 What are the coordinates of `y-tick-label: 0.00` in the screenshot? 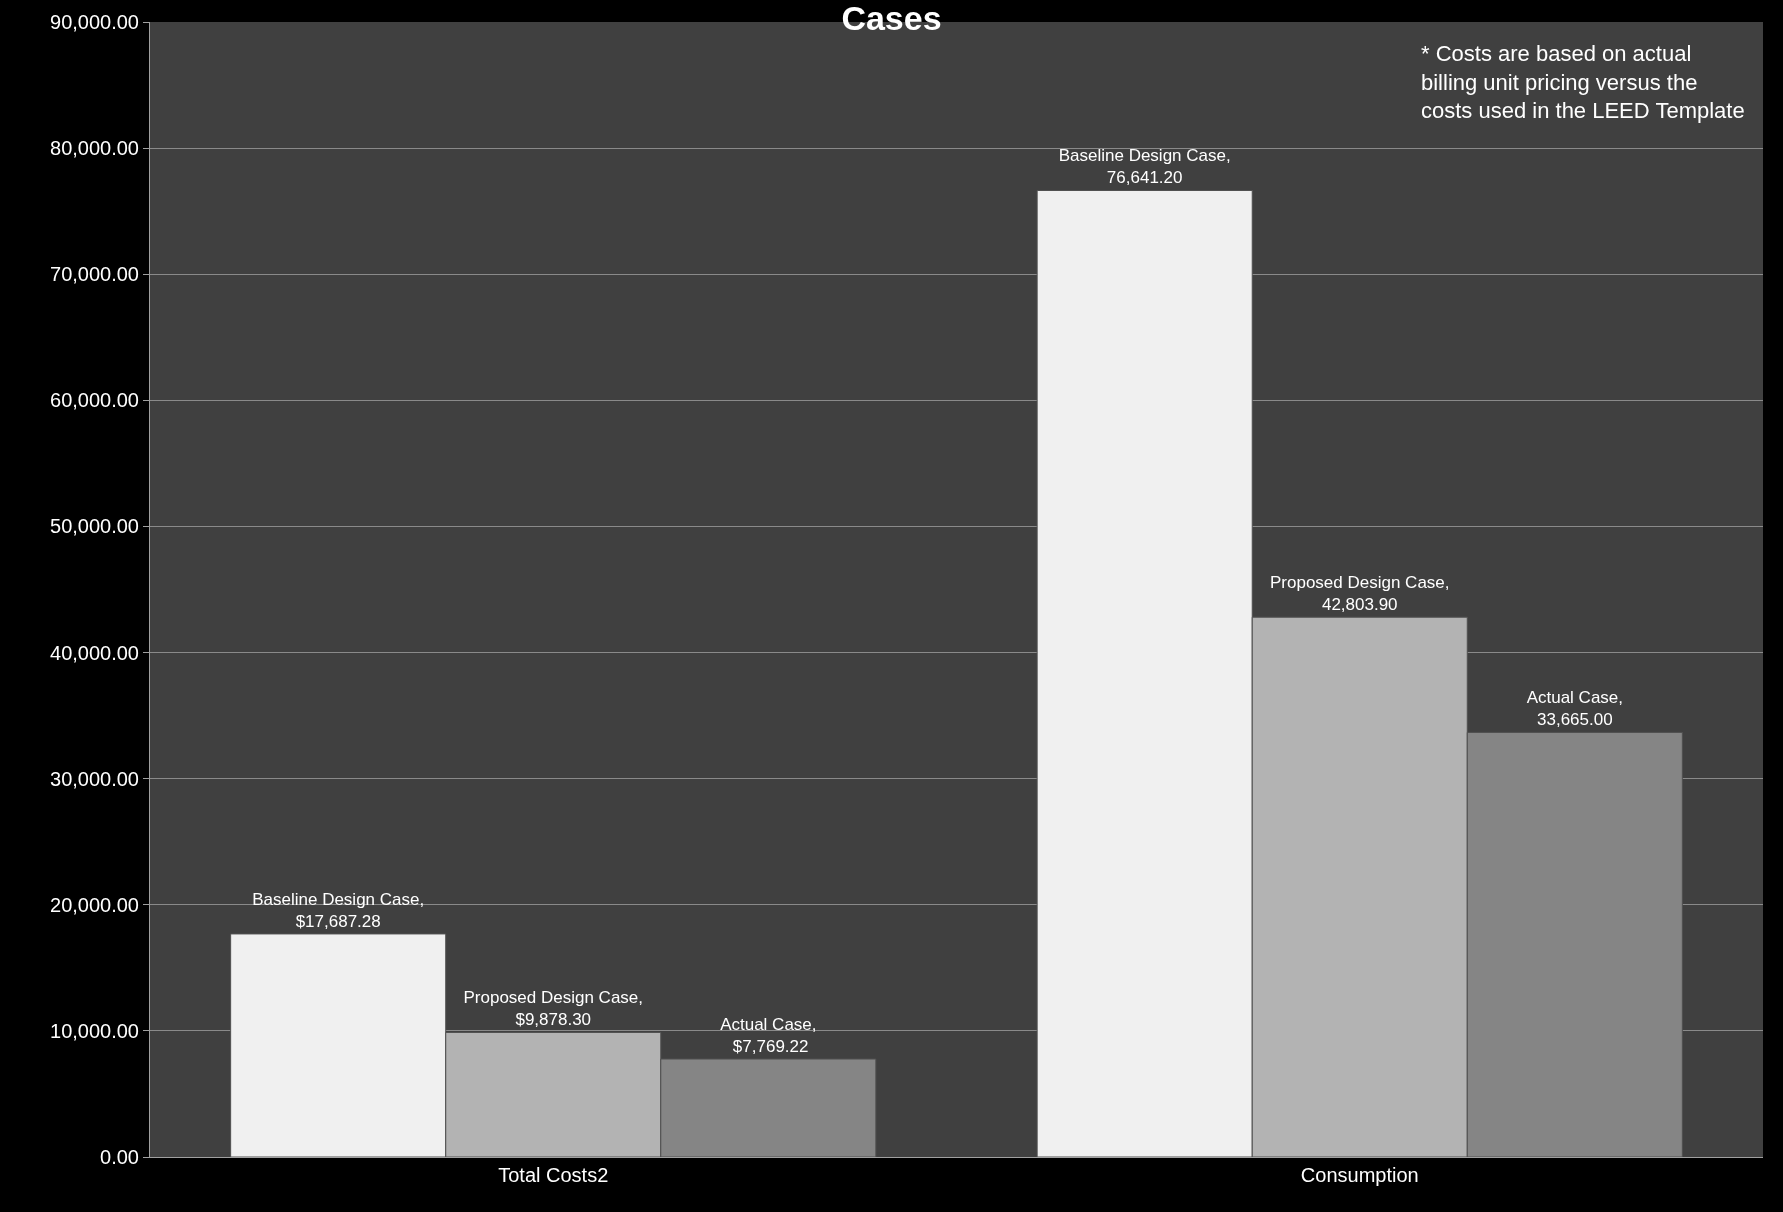 It's located at (119, 1157).